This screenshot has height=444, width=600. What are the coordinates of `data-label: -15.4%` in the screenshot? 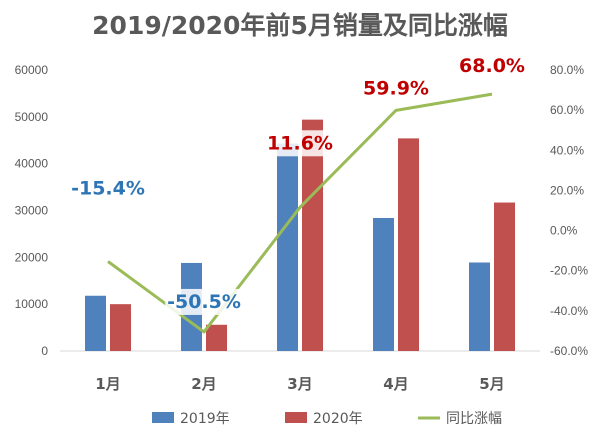 It's located at (108, 188).